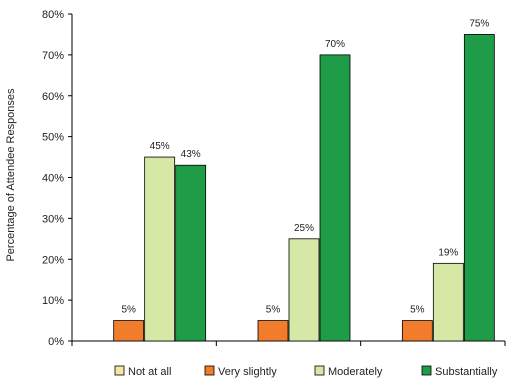 The width and height of the screenshot is (508, 385). What do you see at coordinates (56, 342) in the screenshot?
I see `y-tick-label: 0%` at bounding box center [56, 342].